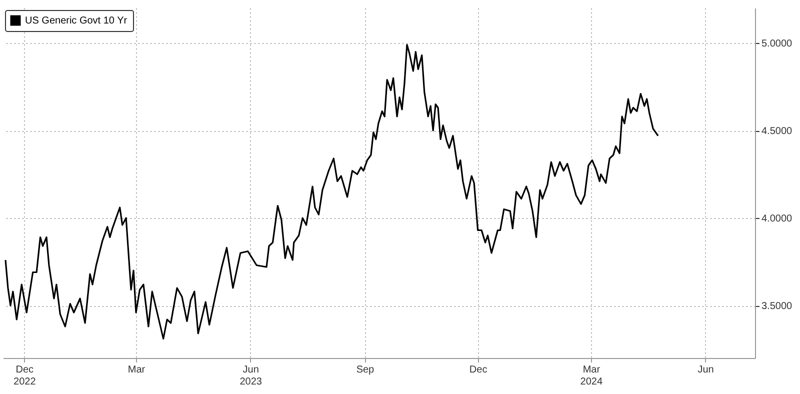 This screenshot has width=800, height=394. What do you see at coordinates (777, 219) in the screenshot?
I see `y-tick-label: 4.0000` at bounding box center [777, 219].